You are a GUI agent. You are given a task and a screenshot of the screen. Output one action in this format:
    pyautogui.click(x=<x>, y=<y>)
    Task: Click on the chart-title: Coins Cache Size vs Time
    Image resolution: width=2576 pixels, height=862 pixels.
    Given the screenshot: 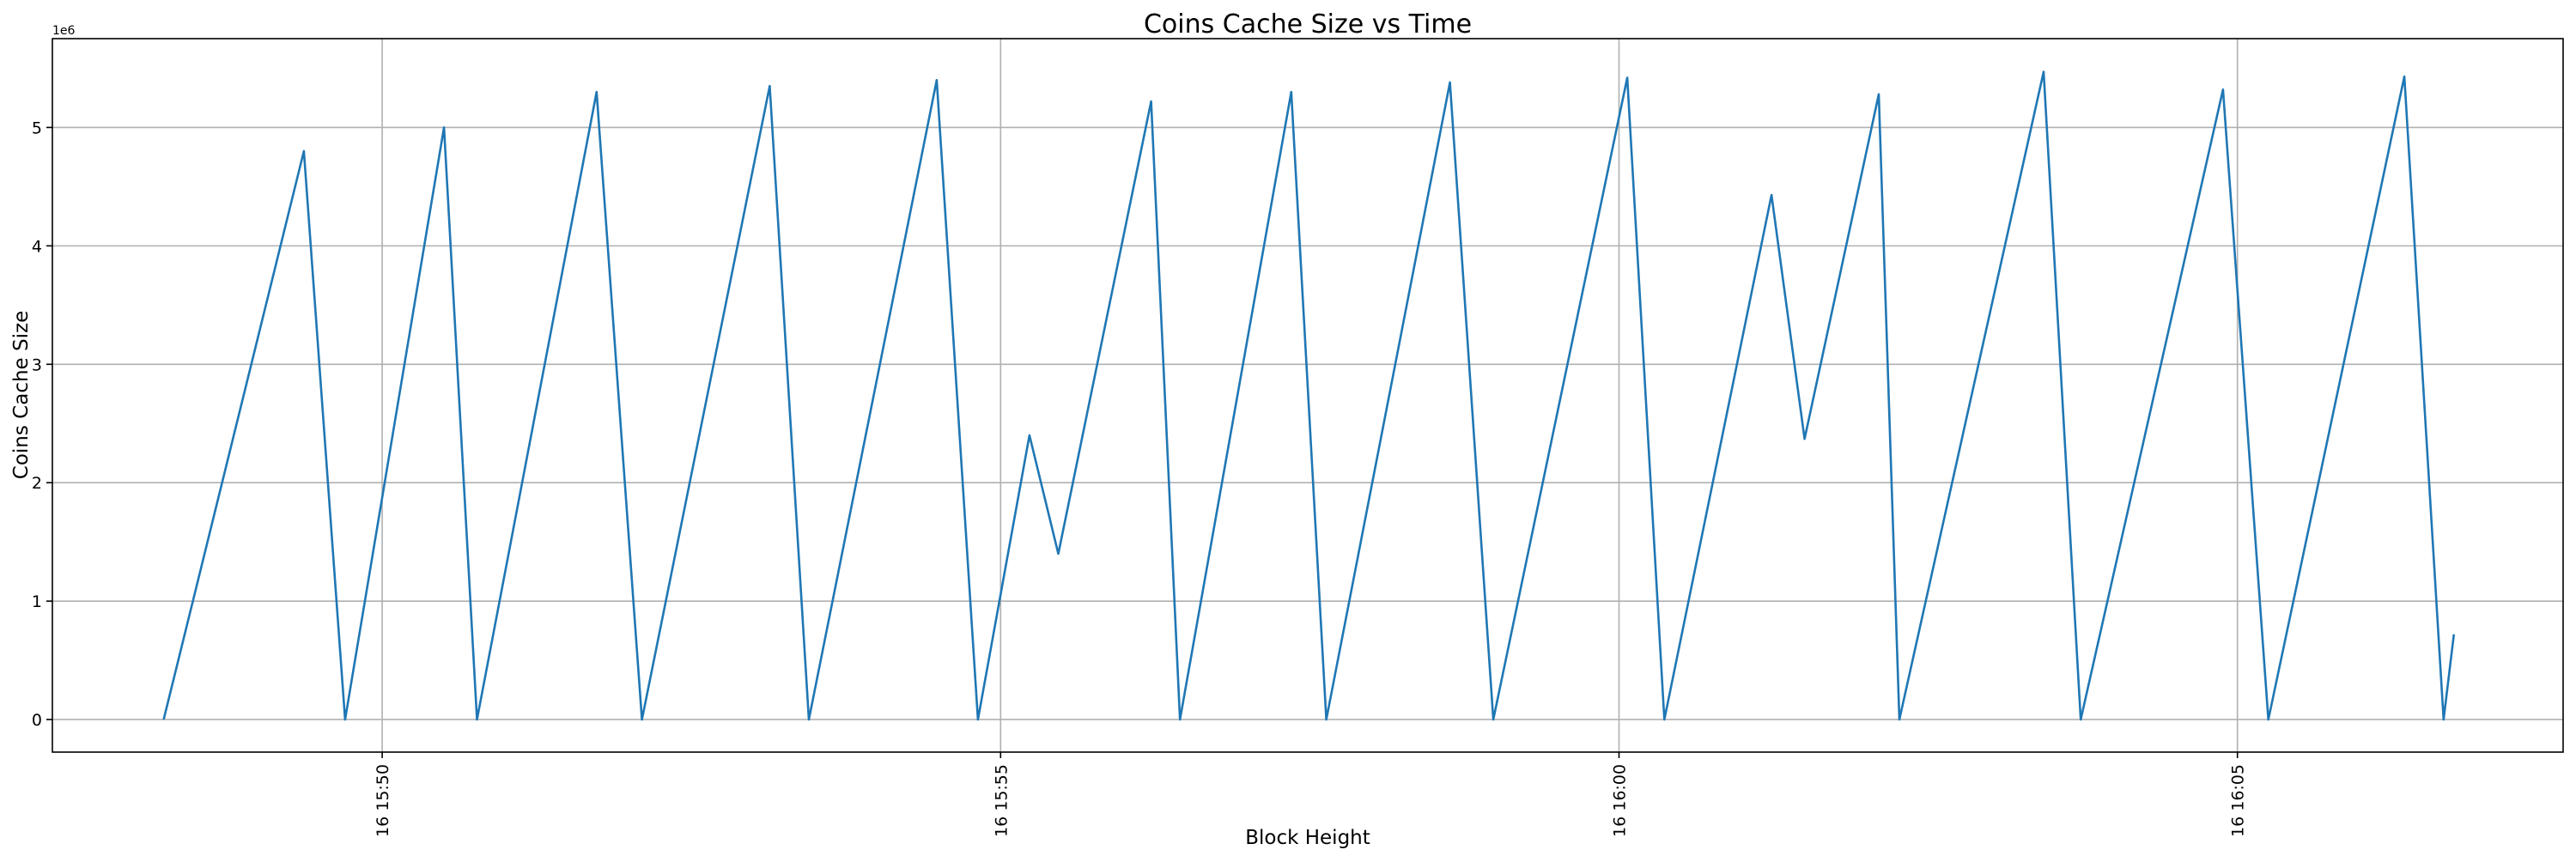 What is the action you would take?
    pyautogui.click(x=1308, y=24)
    